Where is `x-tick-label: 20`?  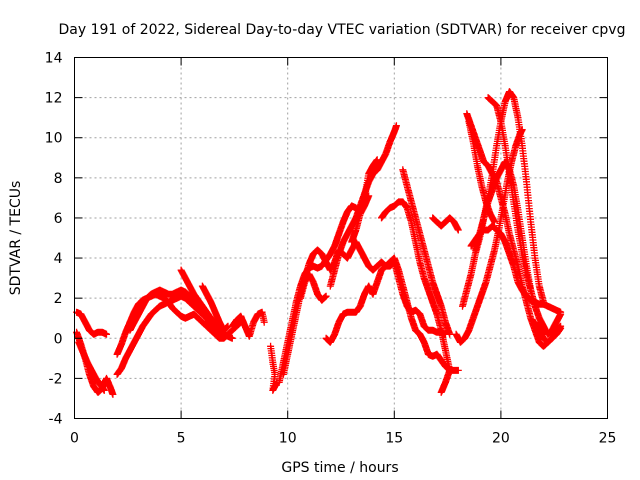 x-tick-label: 20 is located at coordinates (501, 439).